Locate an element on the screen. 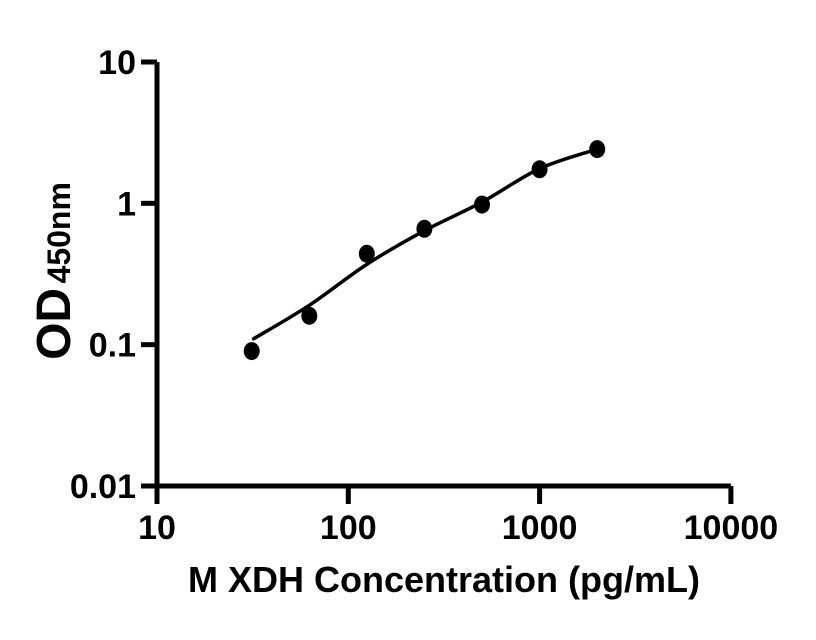 The image size is (816, 640). x-tick-label: 100 is located at coordinates (348, 528).